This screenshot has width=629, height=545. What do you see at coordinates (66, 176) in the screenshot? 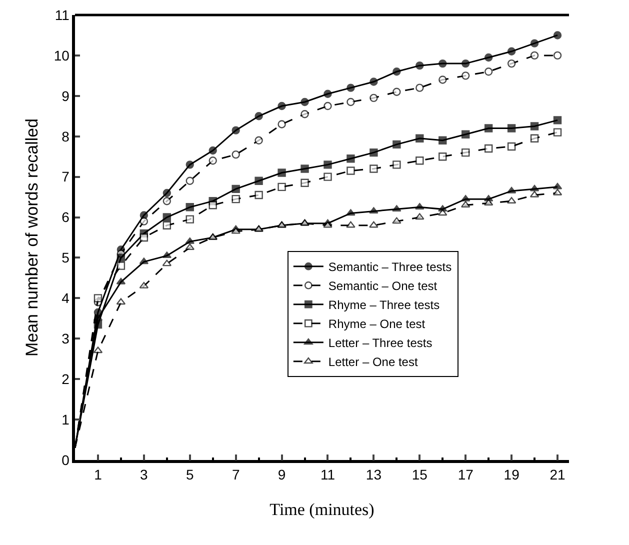
I see `y-tick-label: 7` at bounding box center [66, 176].